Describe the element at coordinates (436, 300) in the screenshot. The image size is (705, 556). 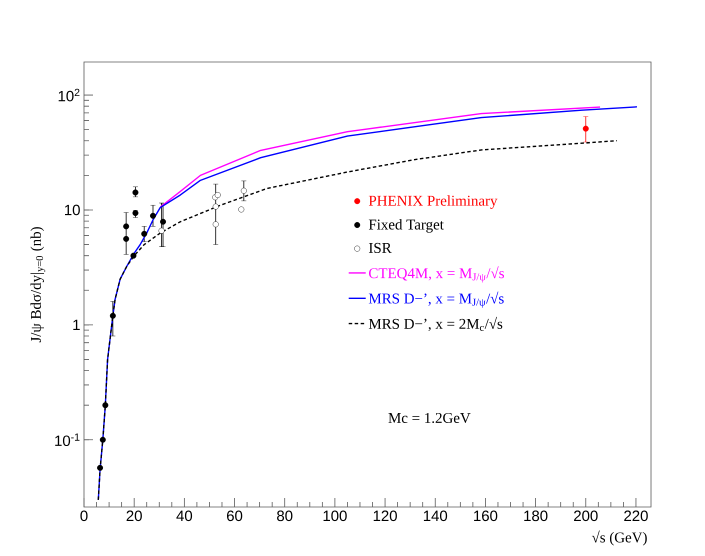
I see `legend-label: MRS D−’, x = M$_{J/ψ}$/√s` at that location.